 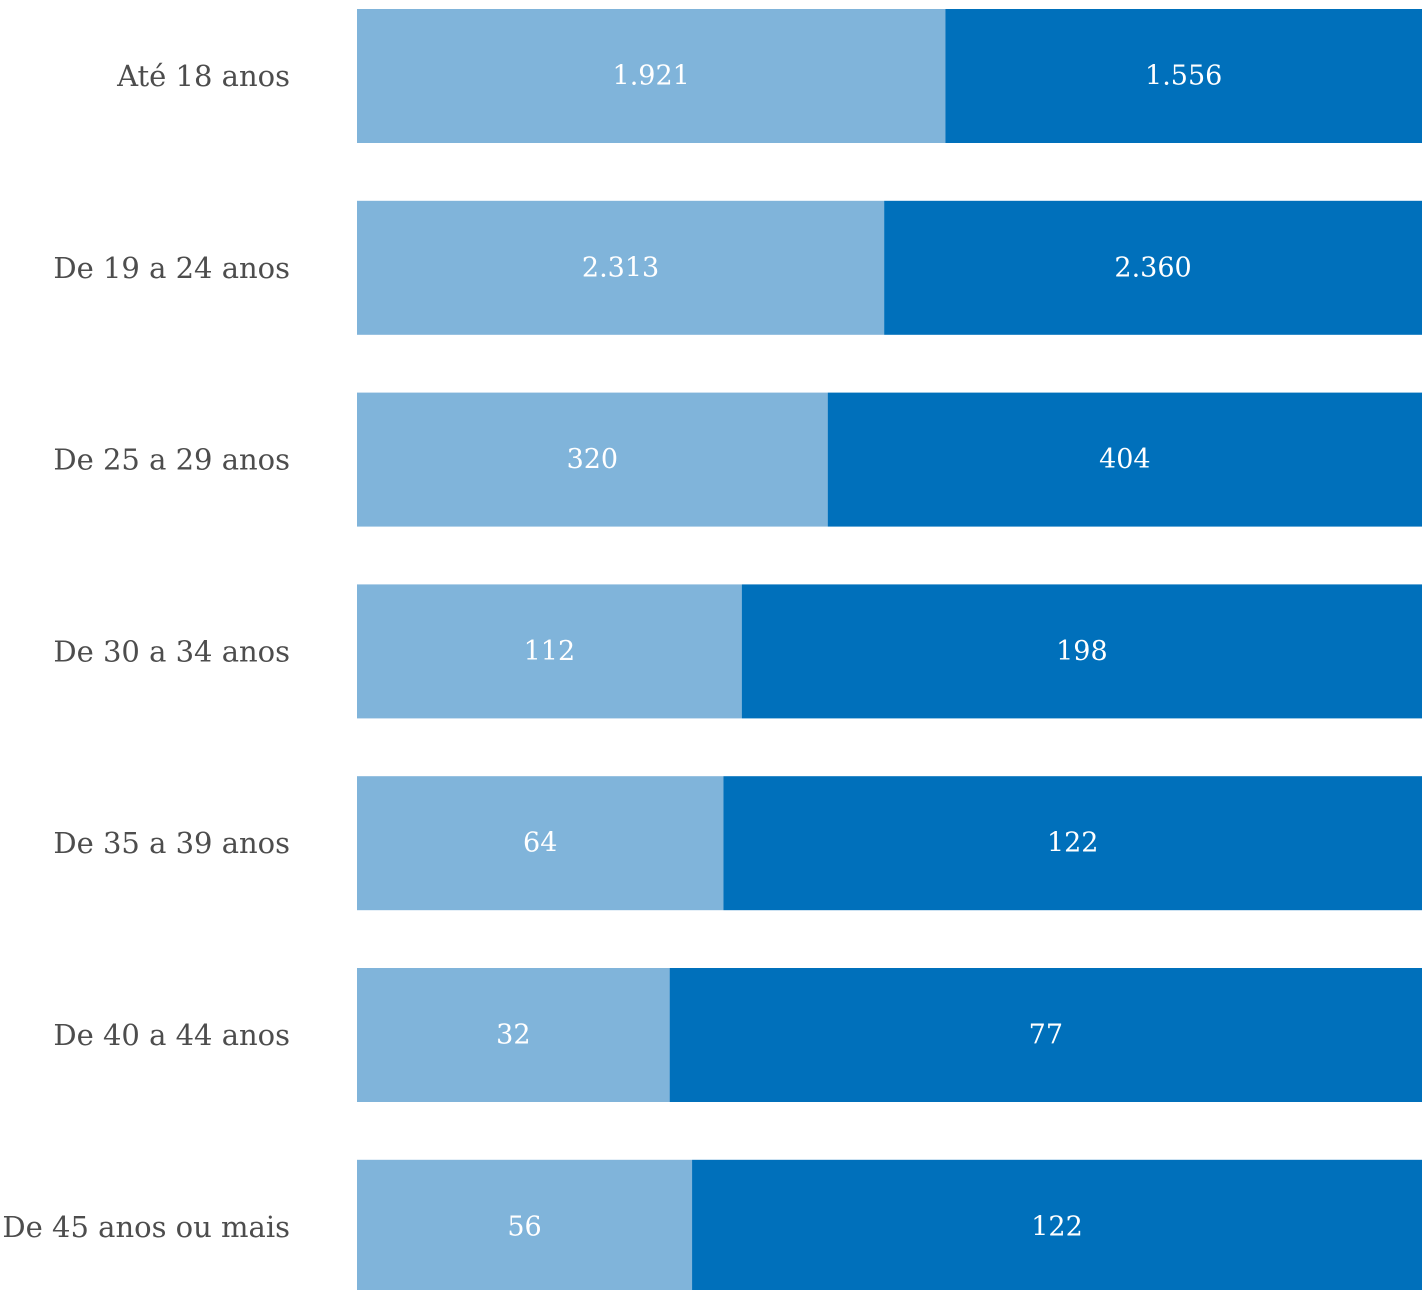 I want to click on category-label: De 35 a 39 anos, so click(x=171, y=843).